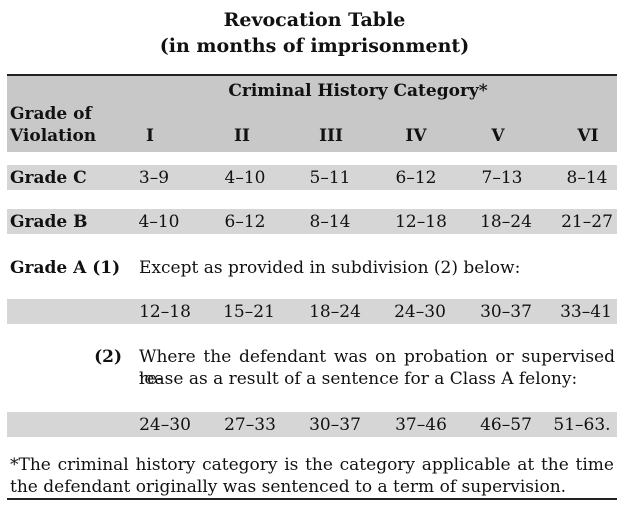 Image resolution: width=629 pixels, height=508 pixels. What do you see at coordinates (506, 222) in the screenshot?
I see `grade-b-cell-5: 18–24` at bounding box center [506, 222].